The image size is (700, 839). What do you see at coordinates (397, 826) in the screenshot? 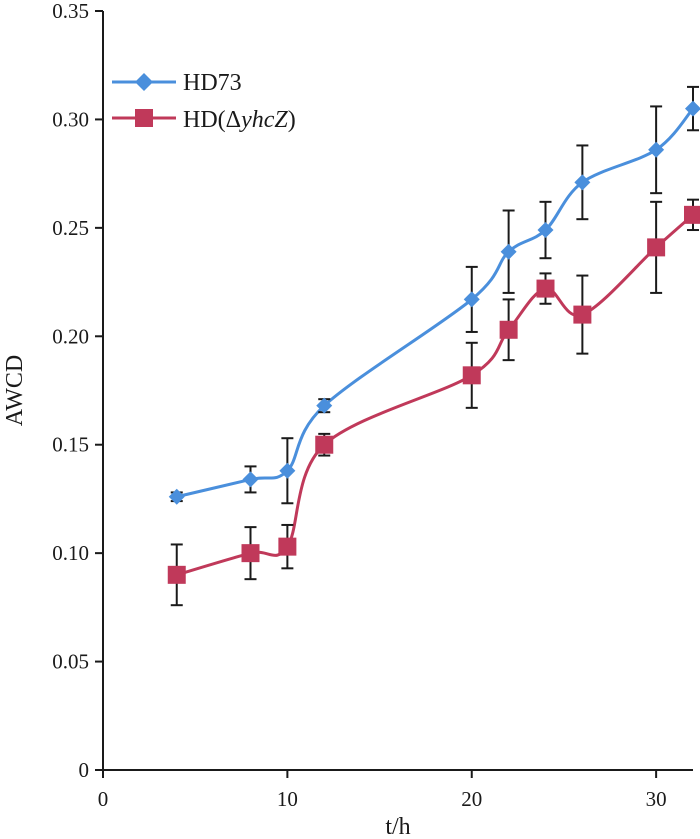
I see `x-axis-title: t/h` at bounding box center [397, 826].